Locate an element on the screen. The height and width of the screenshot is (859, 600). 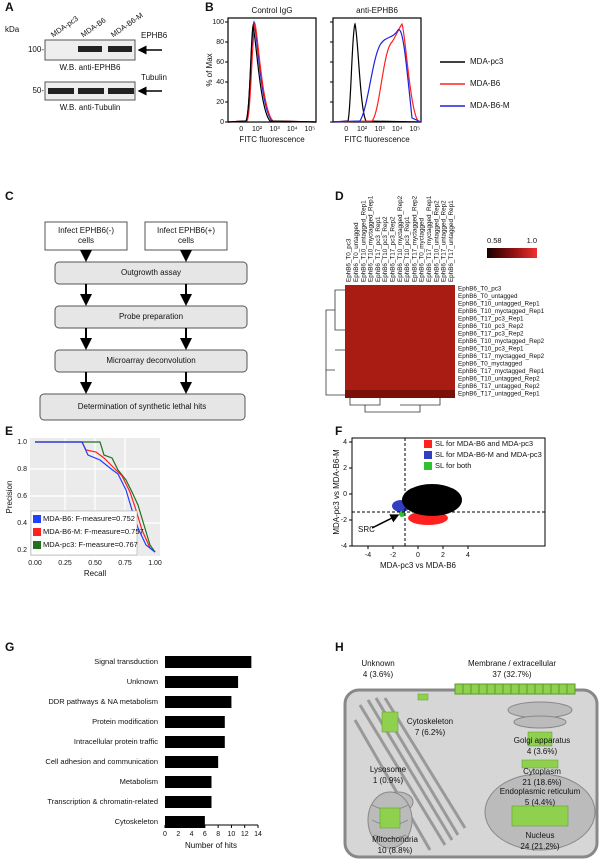
y-tick-label: 0.2 is located at coordinates (22, 550).